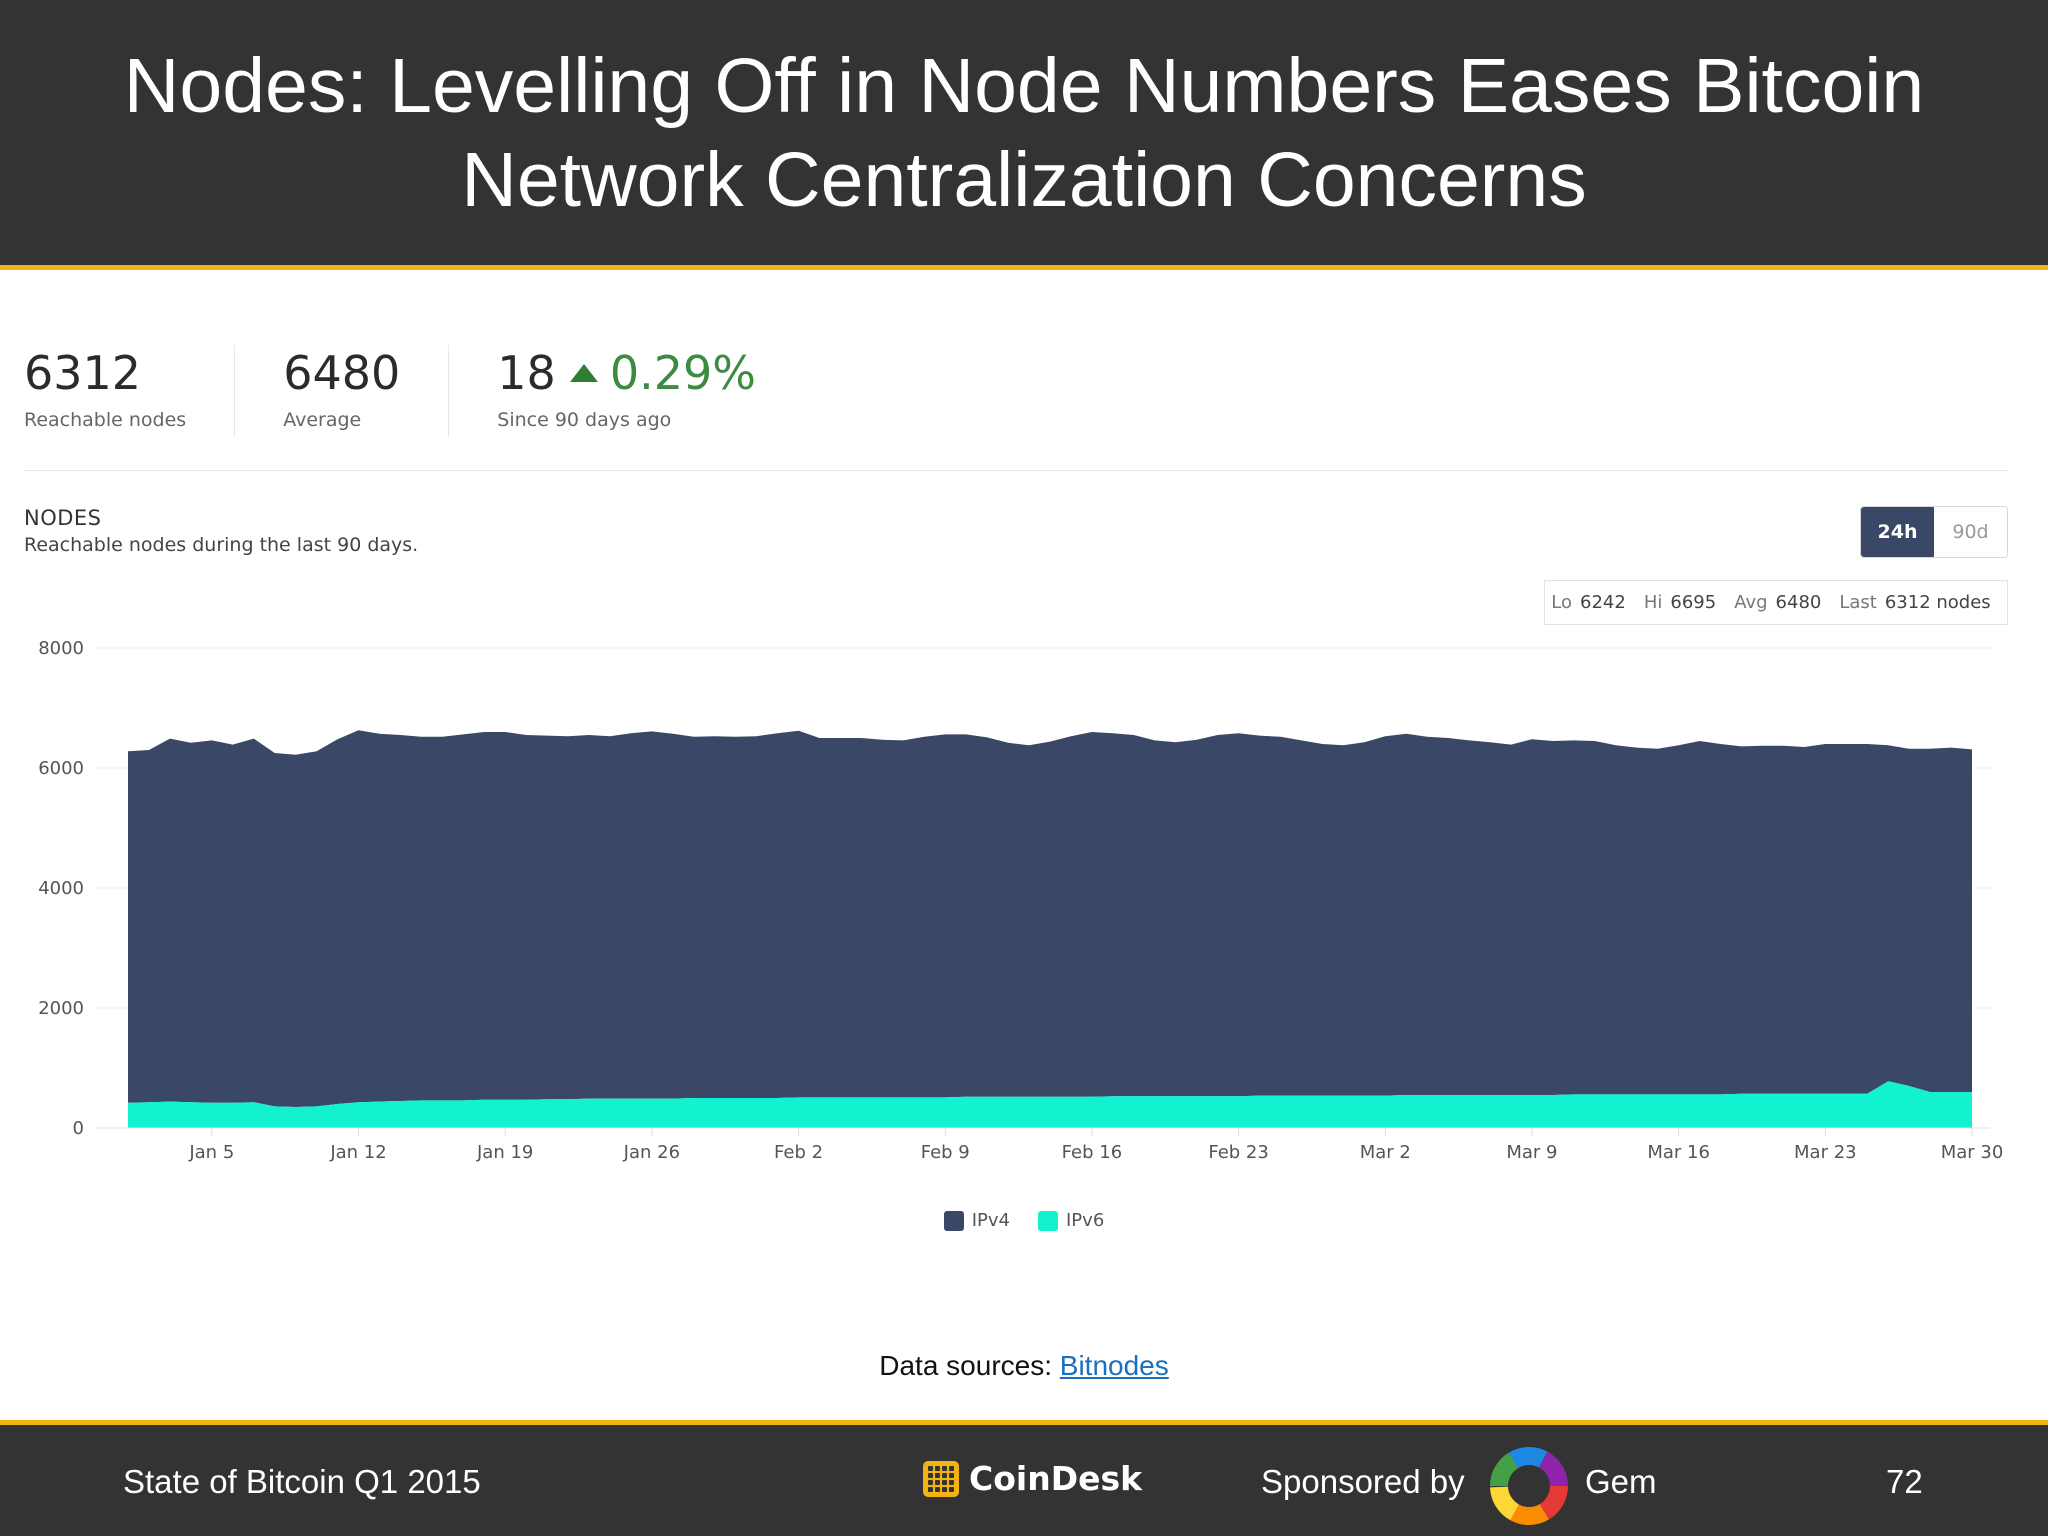  I want to click on y-tick-label: 0, so click(78, 1128).